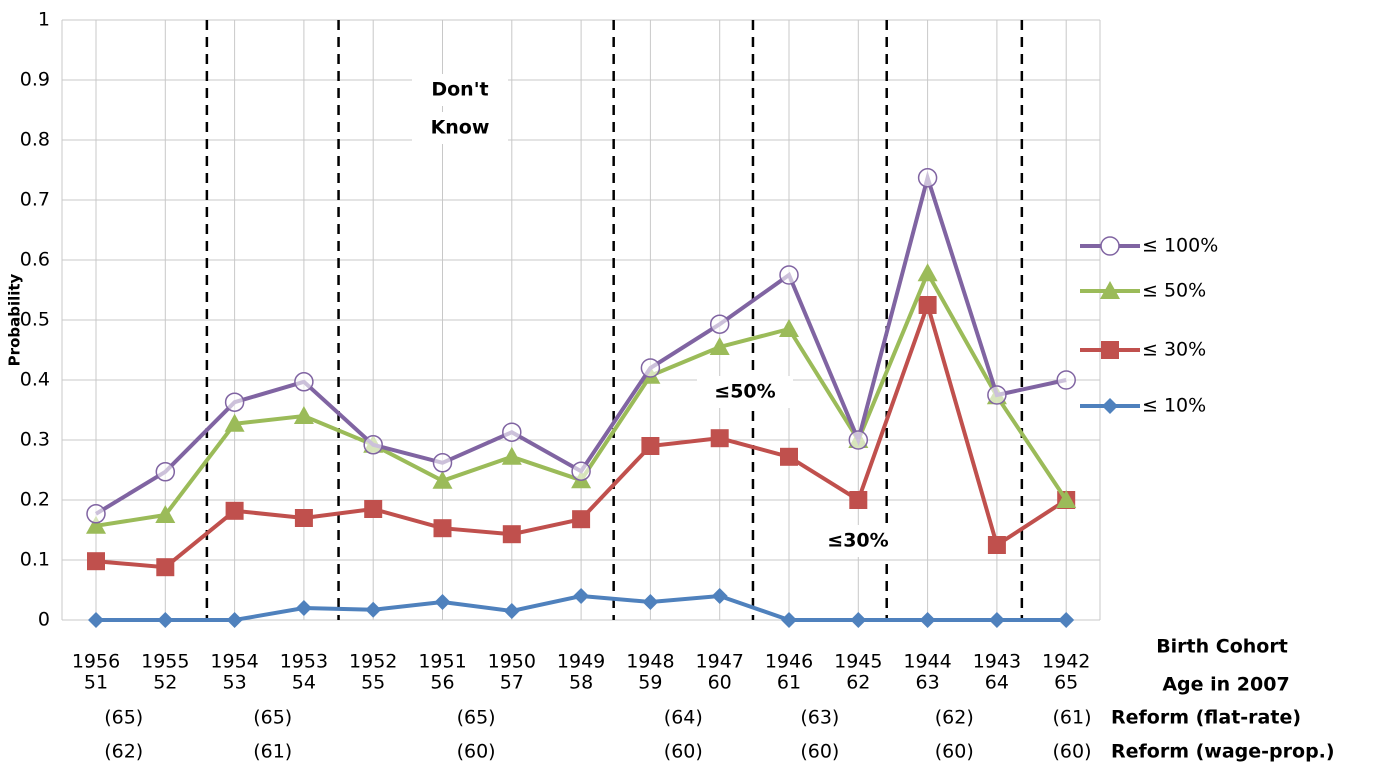 The image size is (1379, 769). What do you see at coordinates (512, 683) in the screenshot?
I see `x-tick-label-2: 57` at bounding box center [512, 683].